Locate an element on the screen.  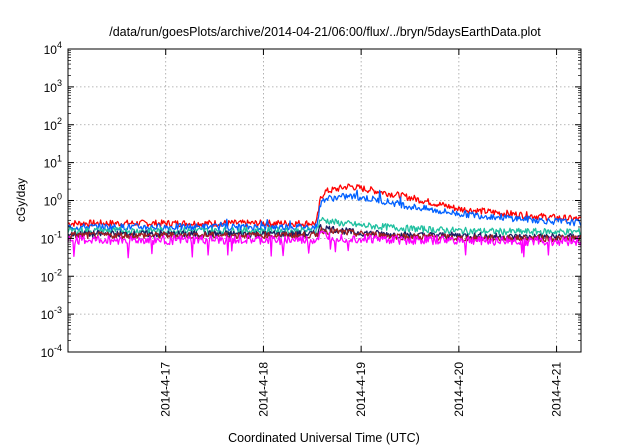
x-tick-label: 2014-4-19 is located at coordinates (361, 389).